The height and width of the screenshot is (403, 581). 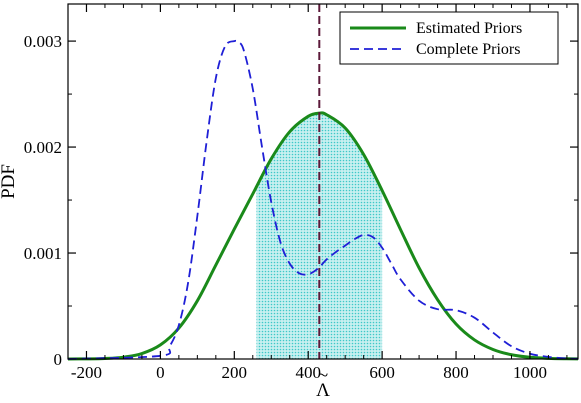 I want to click on legend-box, so click(x=449, y=38).